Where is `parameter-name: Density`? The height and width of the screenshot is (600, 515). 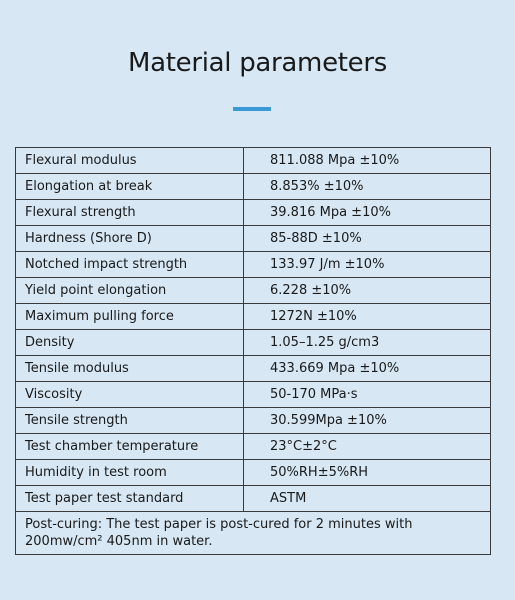 parameter-name: Density is located at coordinates (129, 342).